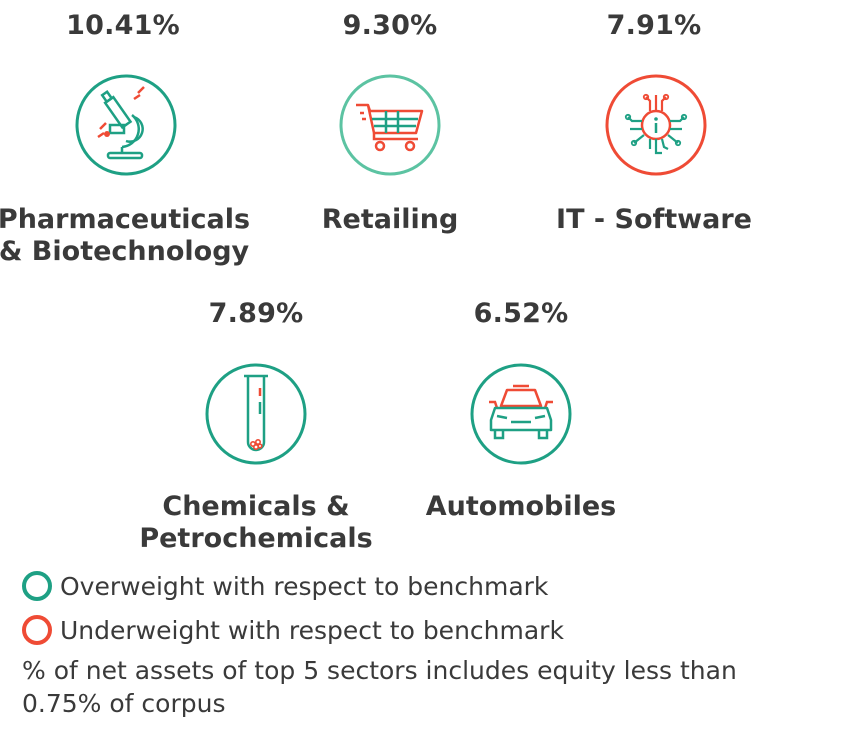 Image resolution: width=862 pixels, height=752 pixels. What do you see at coordinates (256, 414) in the screenshot?
I see `test-tube-icon` at bounding box center [256, 414].